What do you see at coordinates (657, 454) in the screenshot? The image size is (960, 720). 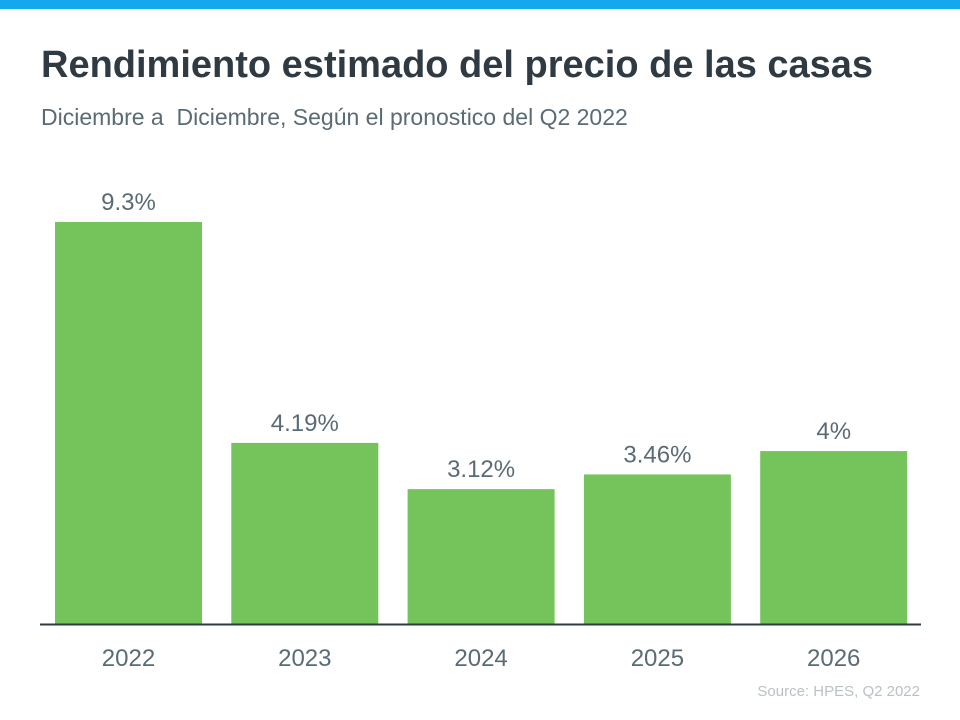 I see `data-label: 3.46%` at bounding box center [657, 454].